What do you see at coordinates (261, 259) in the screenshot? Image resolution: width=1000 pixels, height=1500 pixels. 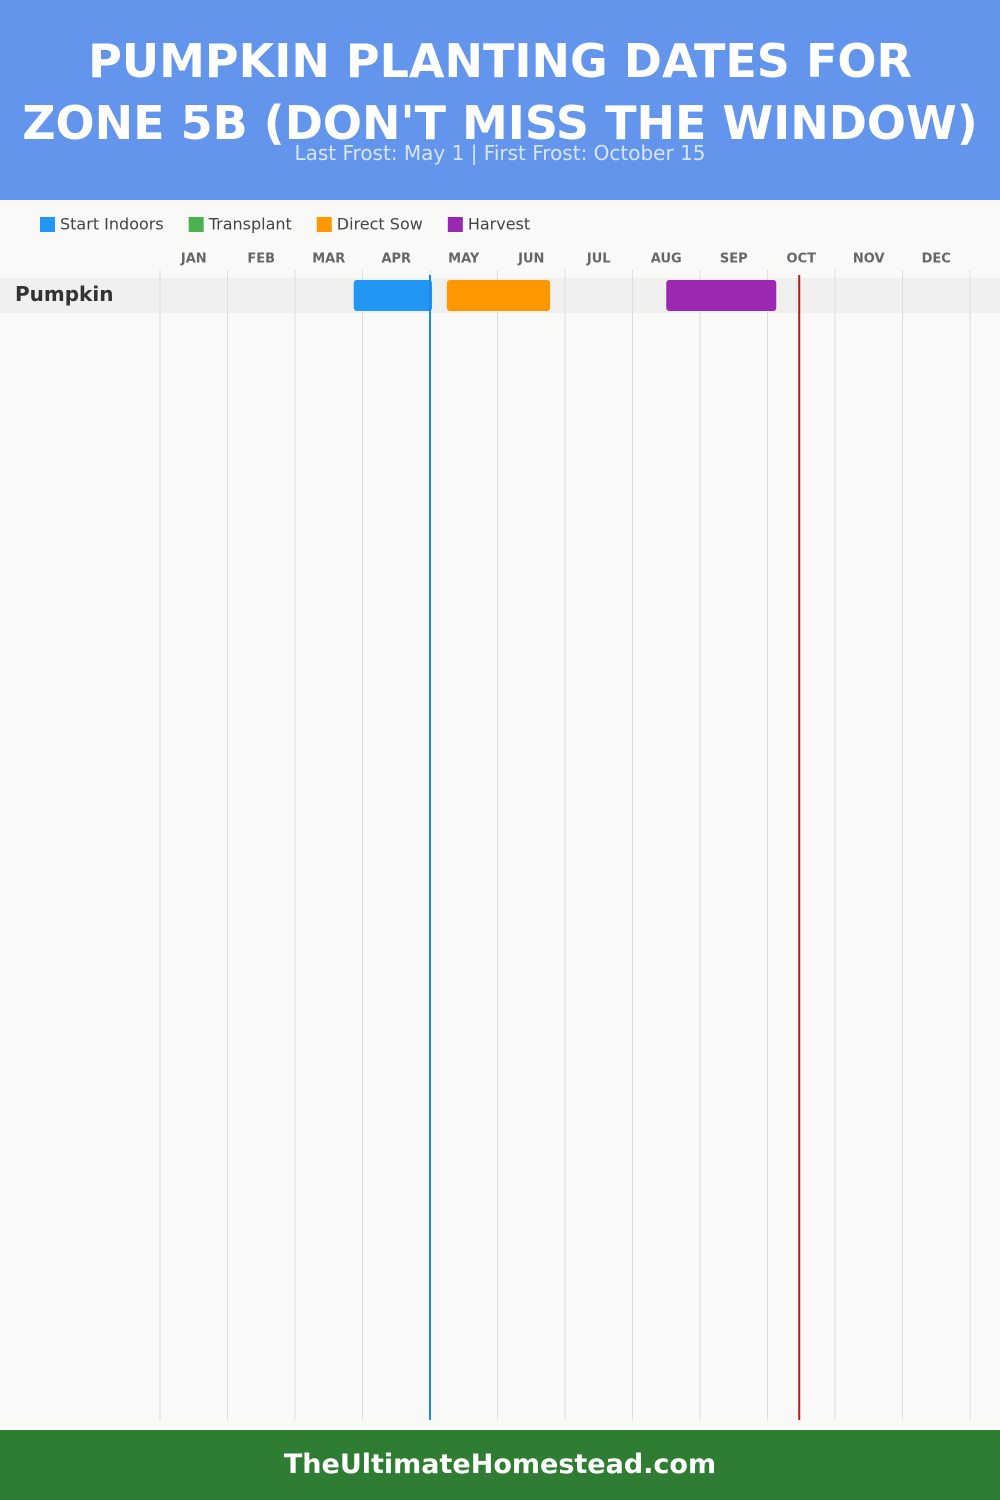 I see `month-label: FEB` at bounding box center [261, 259].